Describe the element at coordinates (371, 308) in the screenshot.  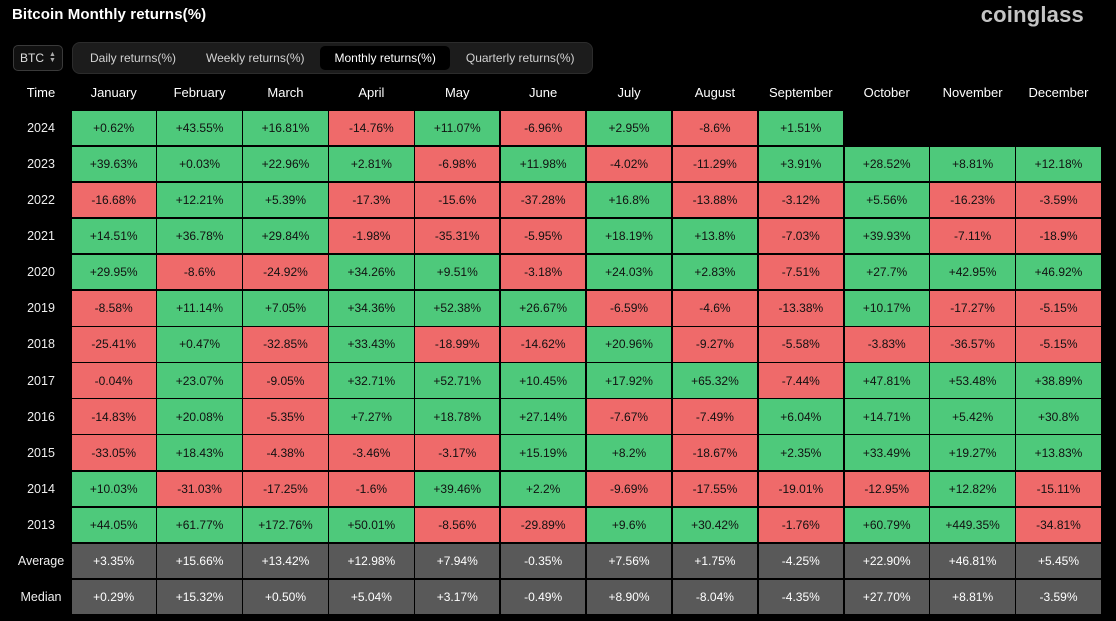
I see `return-cell: +34.36%` at that location.